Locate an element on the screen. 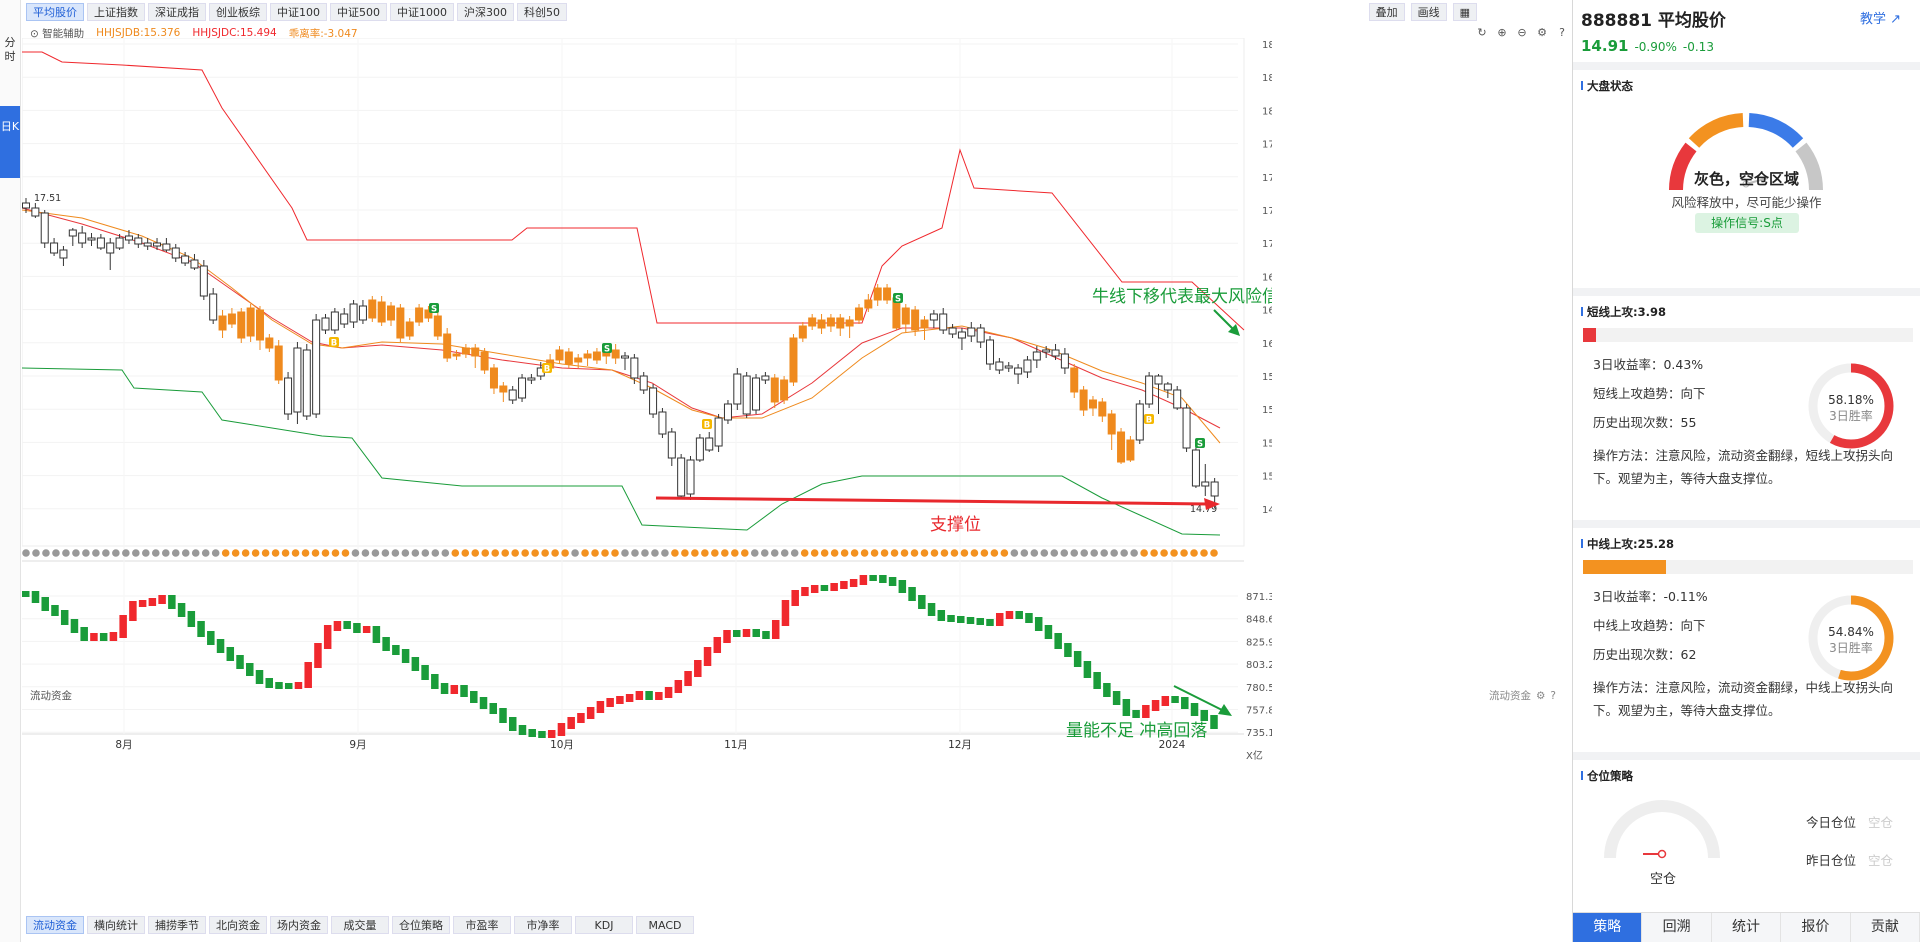 This screenshot has height=942, width=1920. tab-kdj: KDJ is located at coordinates (604, 925).